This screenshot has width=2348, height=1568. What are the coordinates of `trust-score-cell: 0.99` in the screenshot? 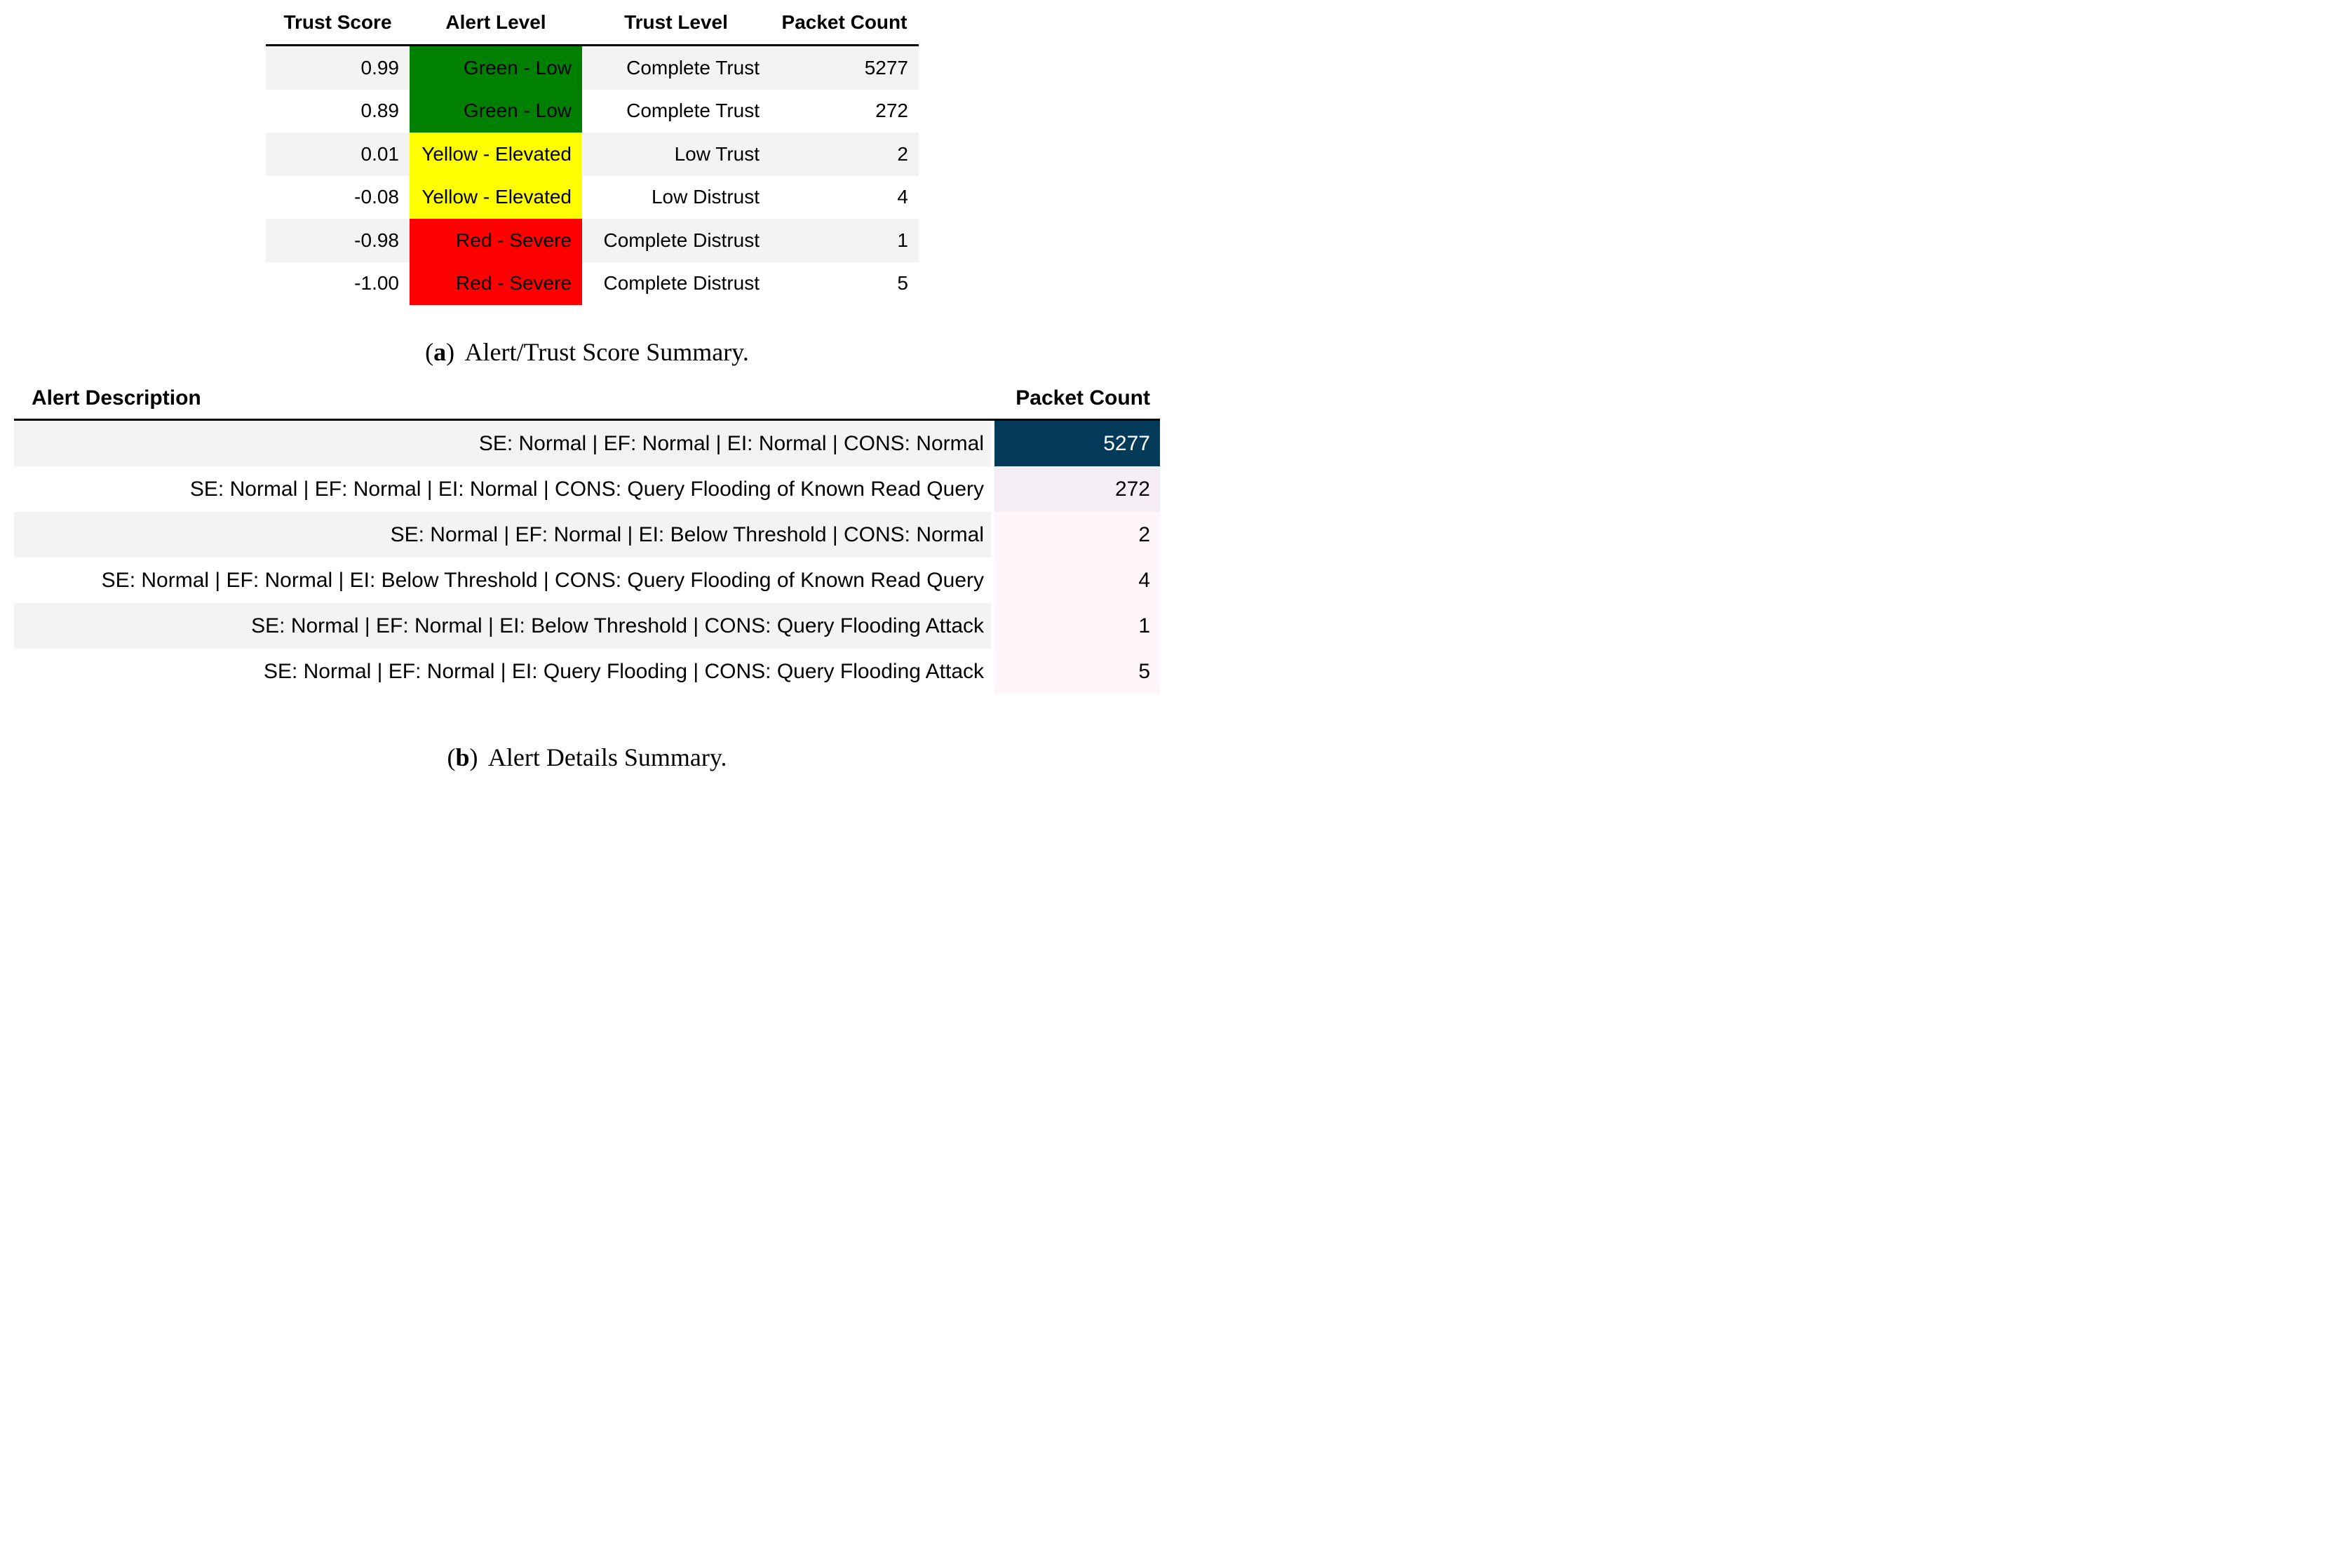 It's located at (380, 67).